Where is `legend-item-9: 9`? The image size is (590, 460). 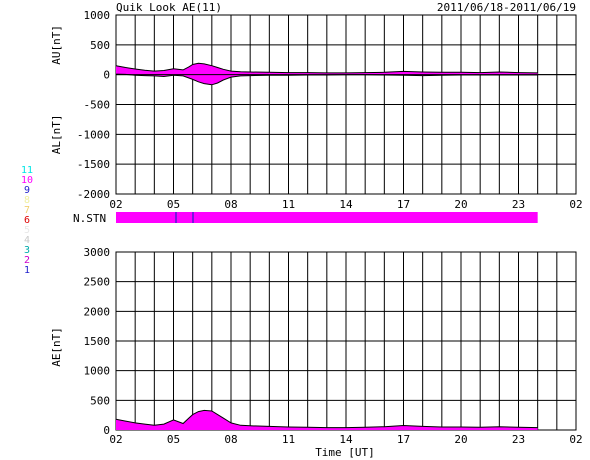 legend-item-9: 9 is located at coordinates (27, 190).